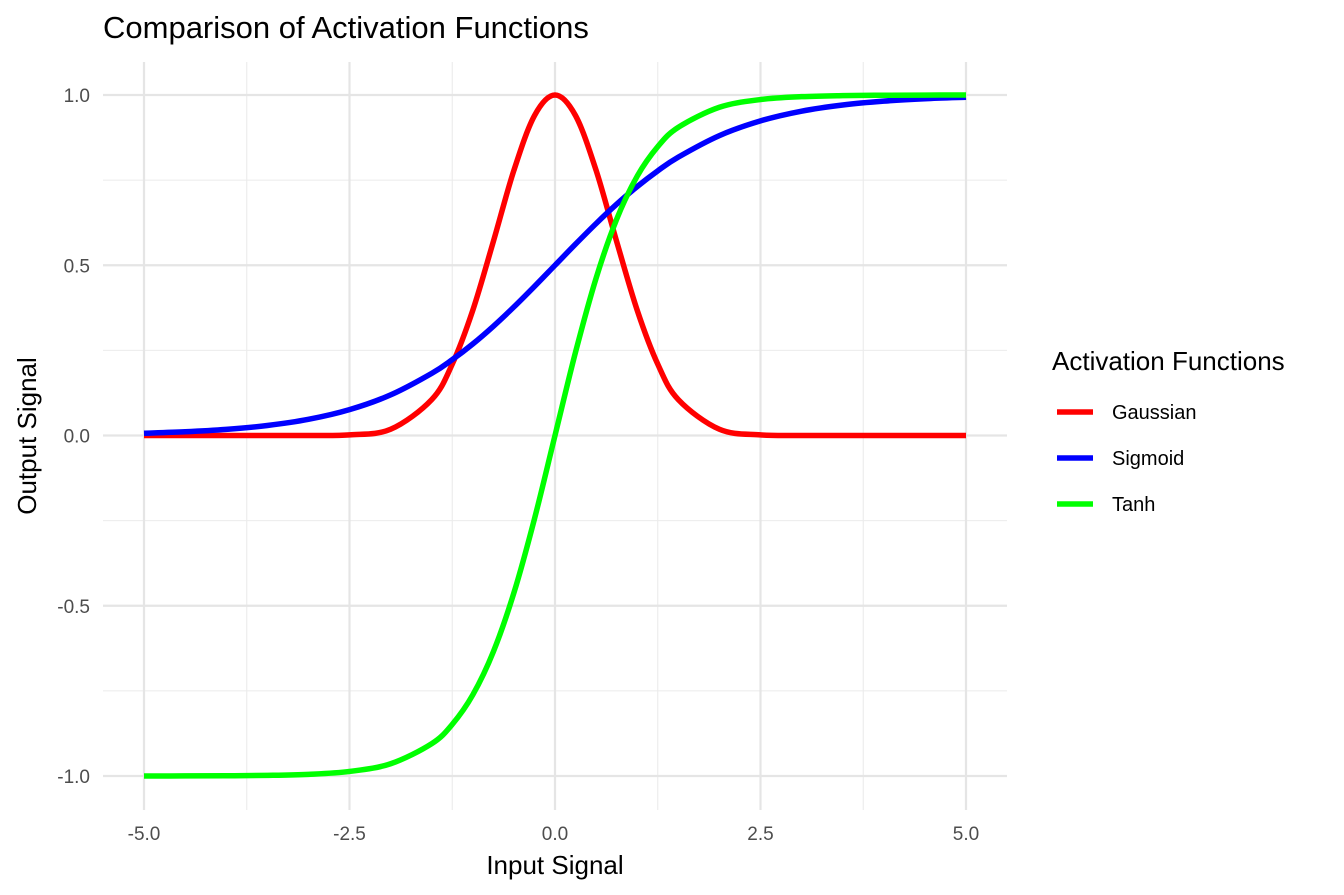  What do you see at coordinates (1154, 413) in the screenshot?
I see `legend-label-gaussian: Gaussian` at bounding box center [1154, 413].